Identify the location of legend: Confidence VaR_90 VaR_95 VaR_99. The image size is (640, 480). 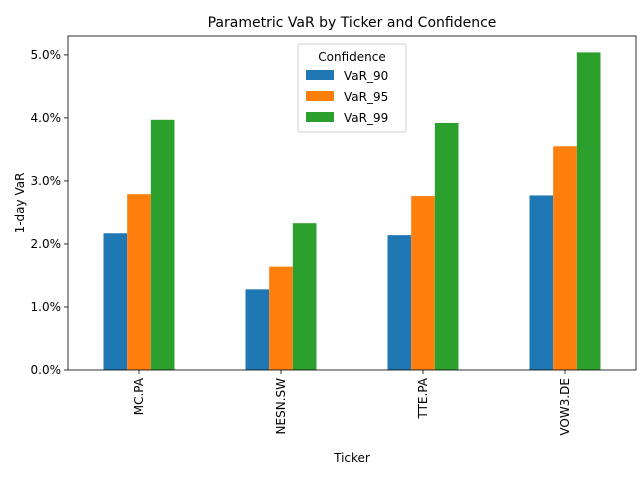
(352, 88).